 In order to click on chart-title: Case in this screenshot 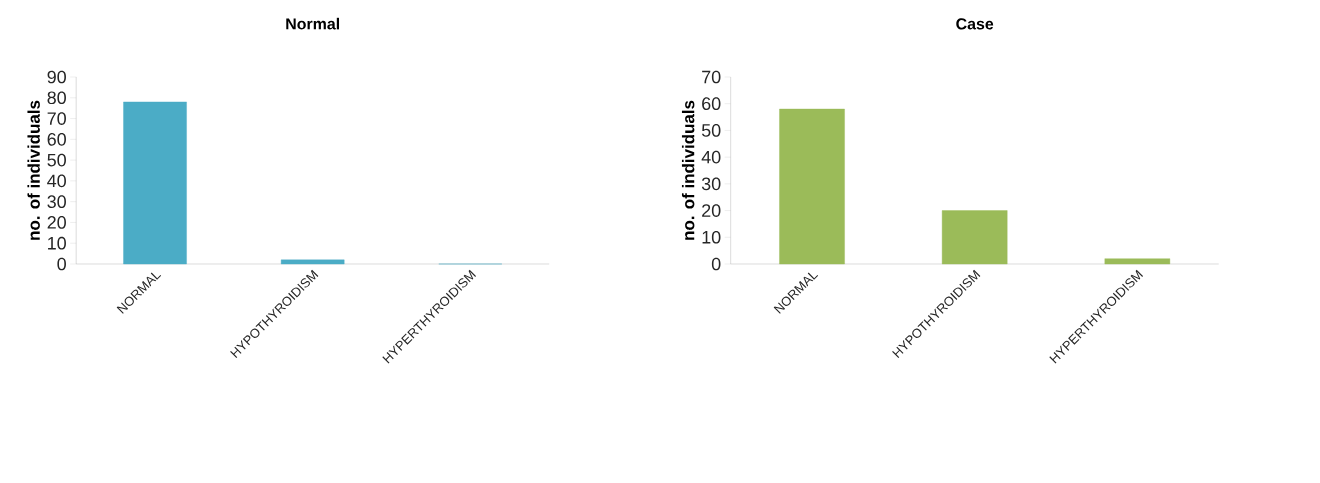, I will do `click(975, 24)`.